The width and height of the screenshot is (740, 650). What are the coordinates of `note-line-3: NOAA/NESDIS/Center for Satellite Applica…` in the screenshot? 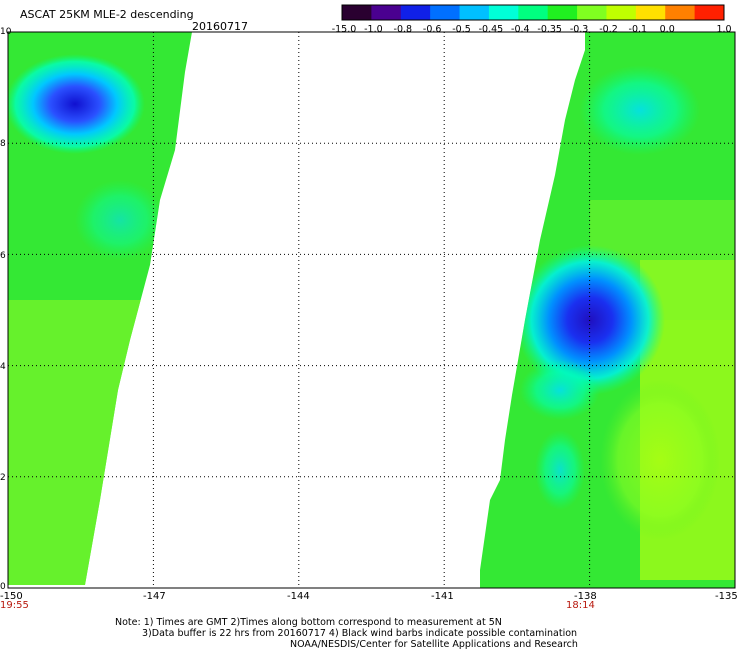 It's located at (434, 644).